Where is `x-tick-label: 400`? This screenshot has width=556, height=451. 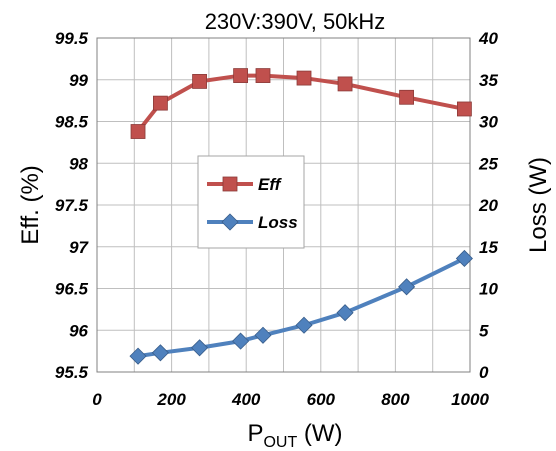
x-tick-label: 400 is located at coordinates (246, 399).